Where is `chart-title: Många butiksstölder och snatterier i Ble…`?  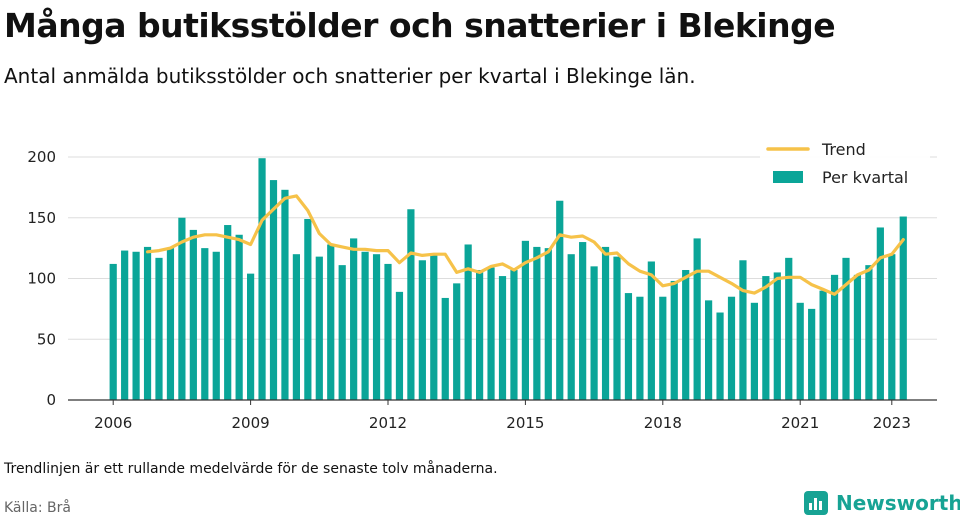
chart-title: Många butiksstölder och snatterier i Ble… is located at coordinates (420, 25).